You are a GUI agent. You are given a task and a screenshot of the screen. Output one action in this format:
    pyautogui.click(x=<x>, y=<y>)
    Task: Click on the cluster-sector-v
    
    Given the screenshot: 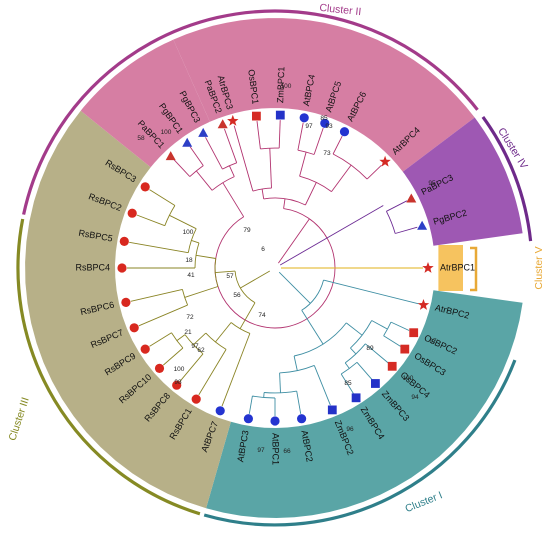 What is the action you would take?
    pyautogui.click(x=450, y=268)
    